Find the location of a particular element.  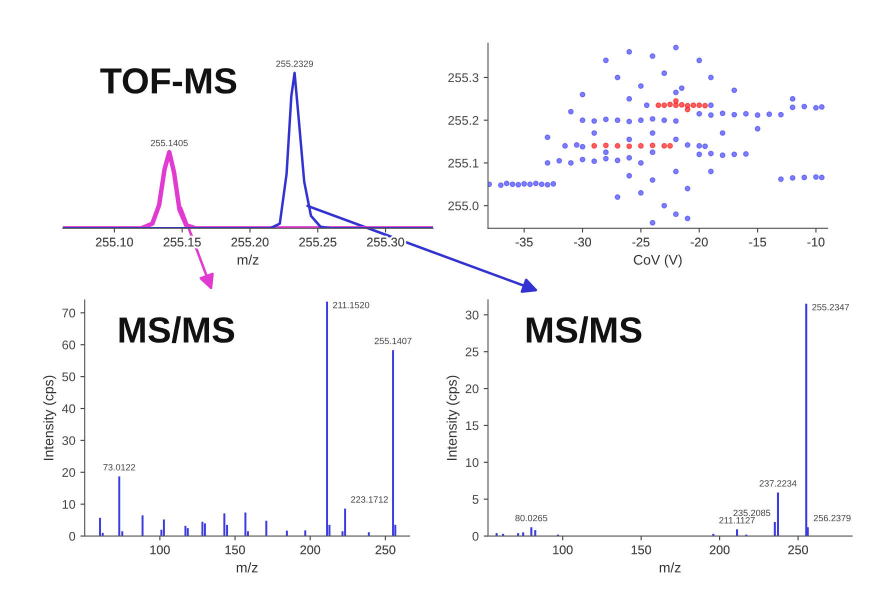

annotation: 211.1520 is located at coordinates (351, 305).